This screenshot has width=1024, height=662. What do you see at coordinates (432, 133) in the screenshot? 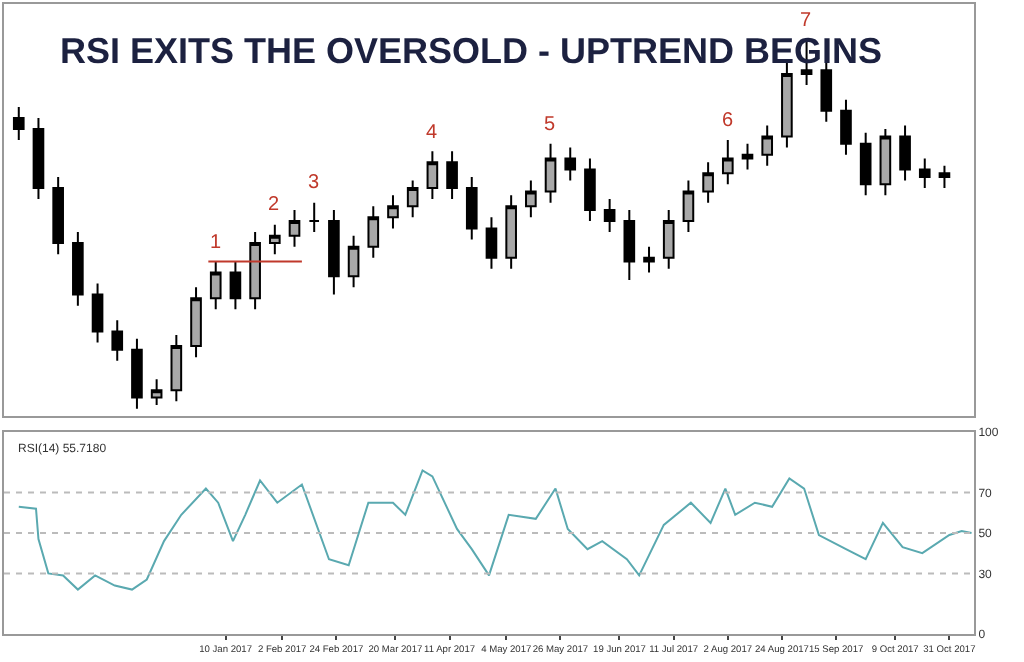
I see `annotation: 4` at bounding box center [432, 133].